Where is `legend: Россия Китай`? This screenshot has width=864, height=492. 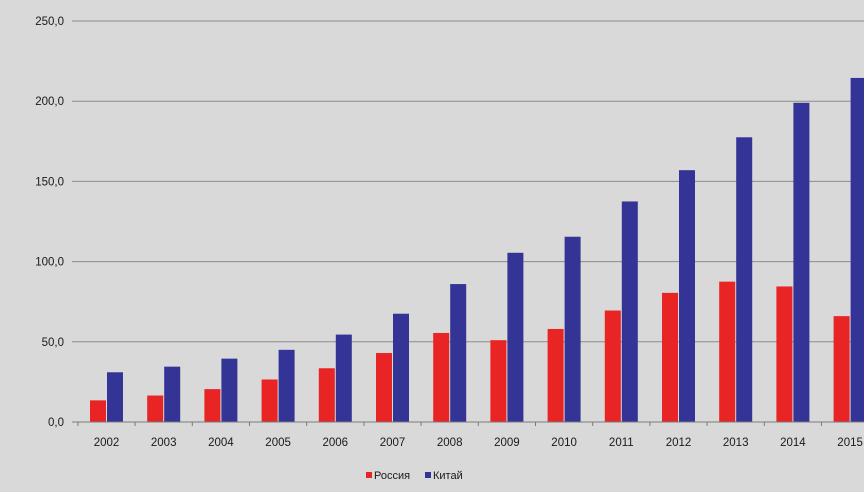 legend: Россия Китай is located at coordinates (414, 476).